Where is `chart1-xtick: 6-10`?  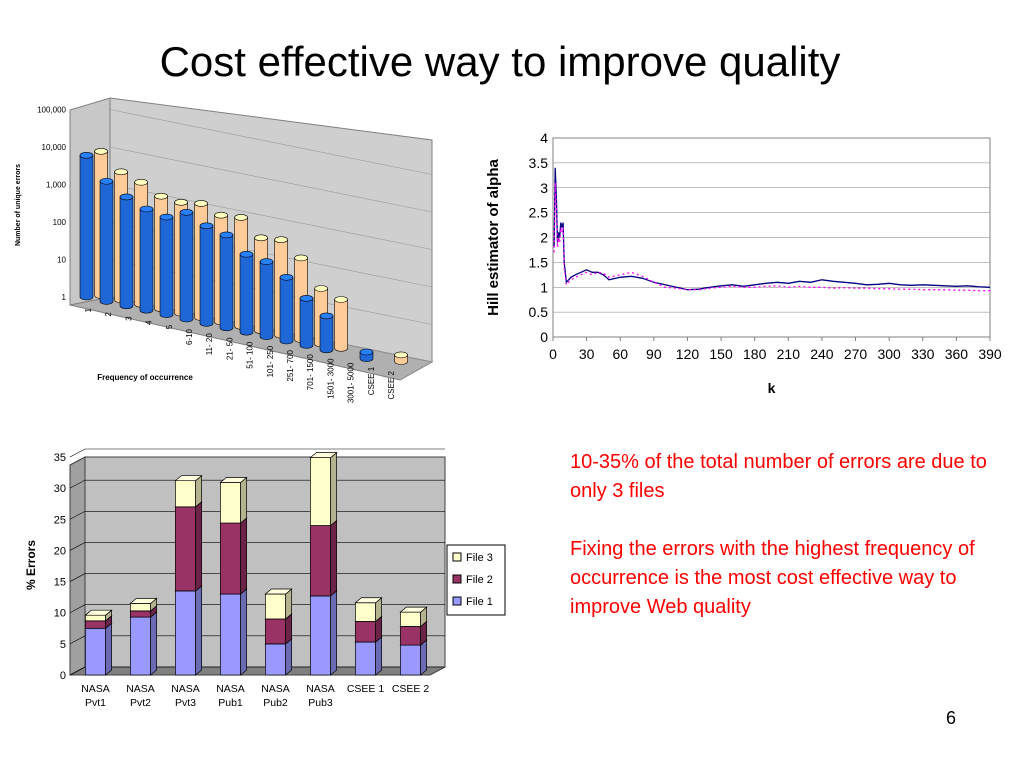
chart1-xtick: 6-10 is located at coordinates (189, 336).